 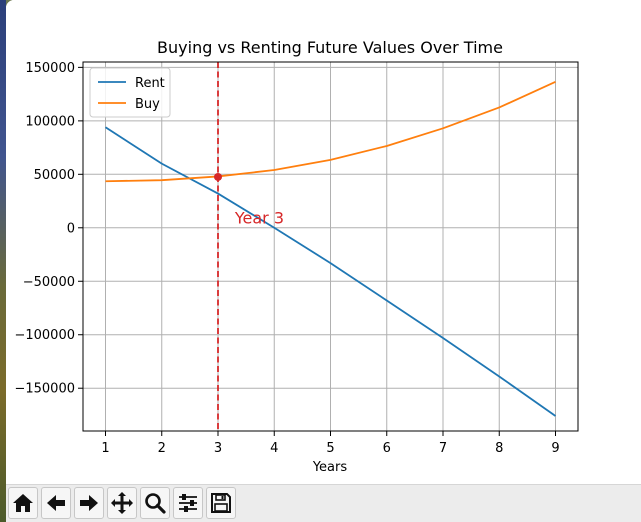 I want to click on x-tick-label: 4, so click(x=274, y=448).